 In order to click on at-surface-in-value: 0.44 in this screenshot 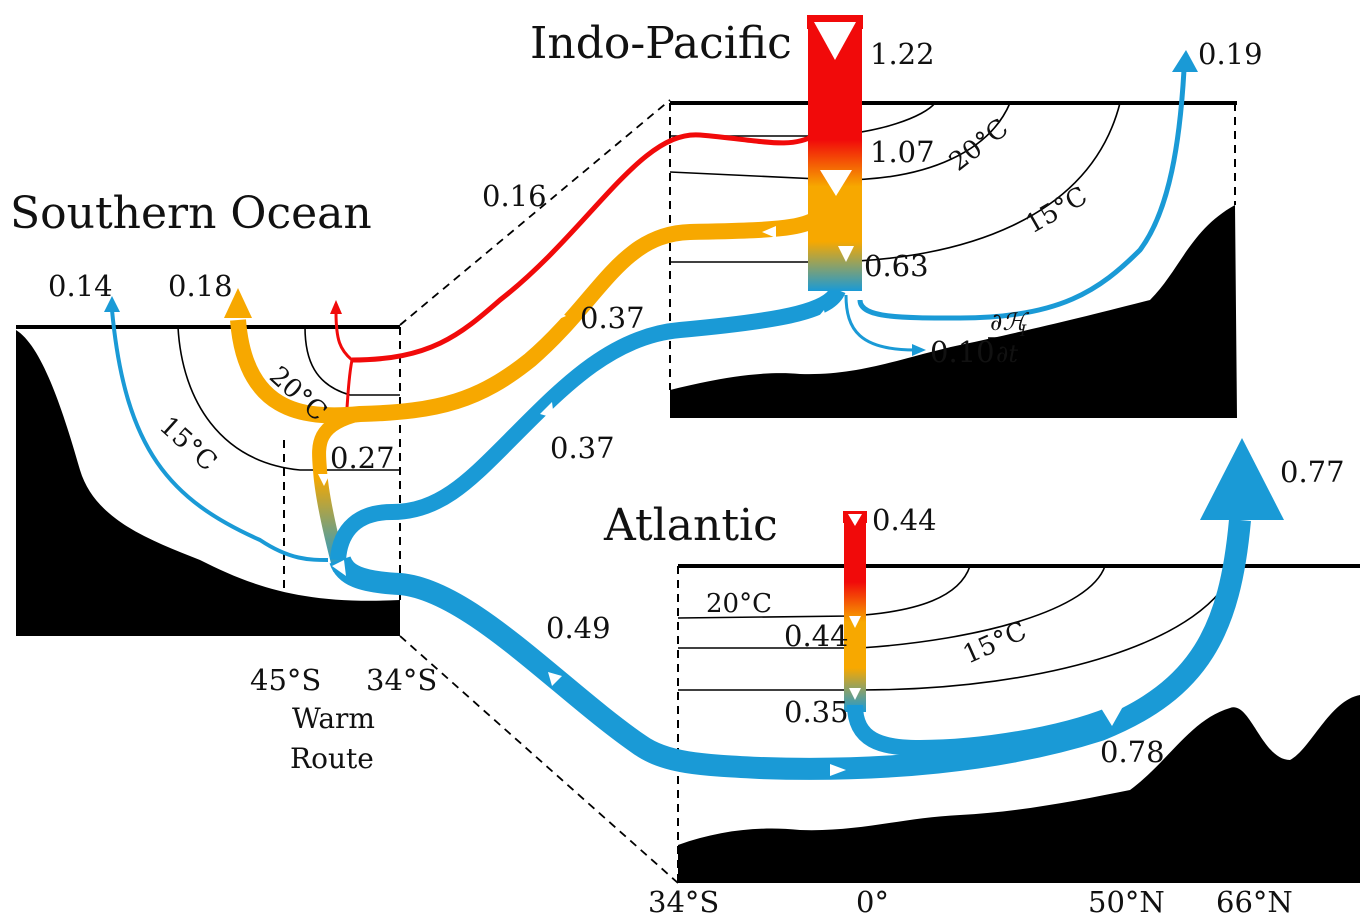, I will do `click(904, 520)`.